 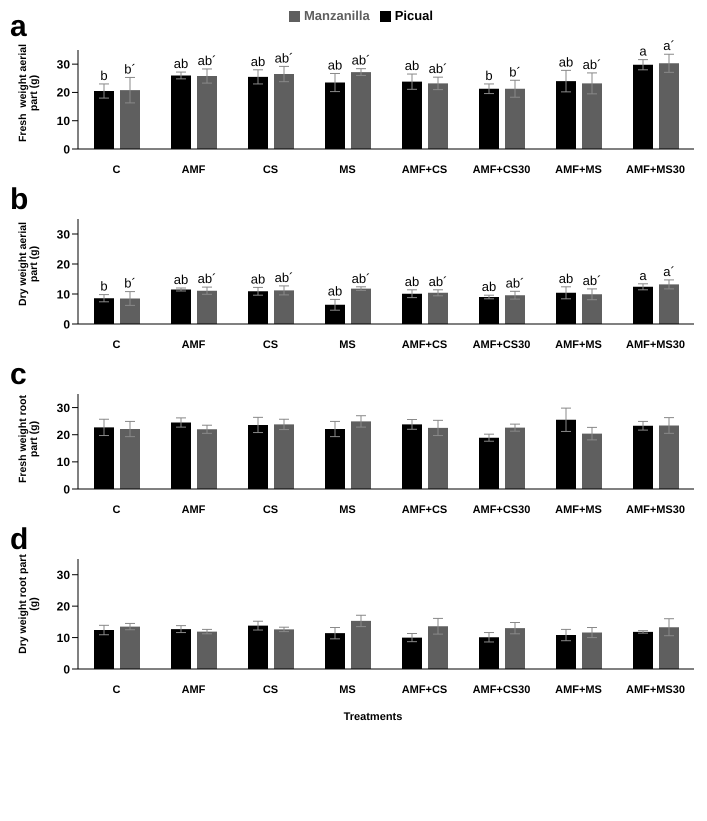 What do you see at coordinates (28, 264) in the screenshot?
I see `y-axis-title: Dry weight aerial part (g)` at bounding box center [28, 264].